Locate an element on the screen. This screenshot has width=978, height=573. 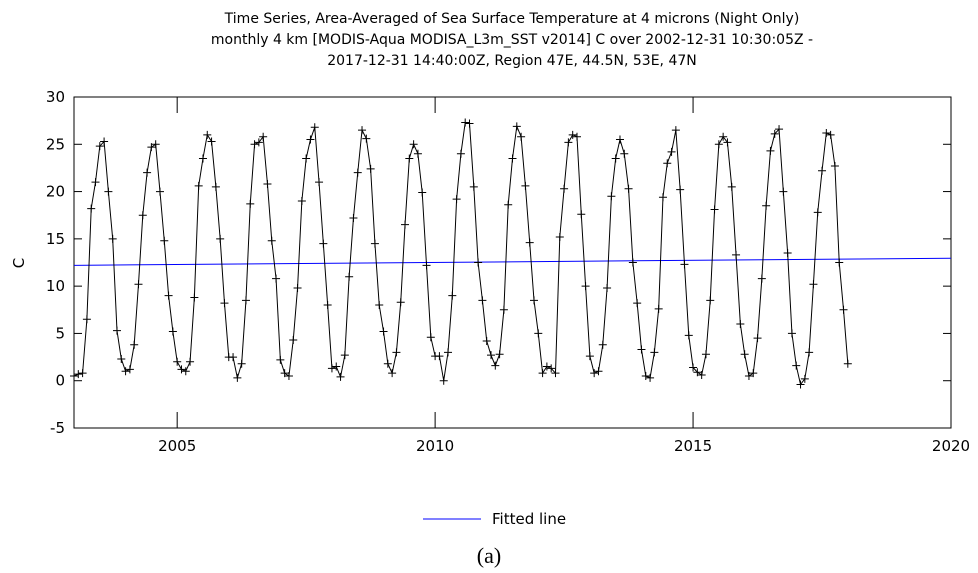
y-tick-label: 0 is located at coordinates (60, 381).